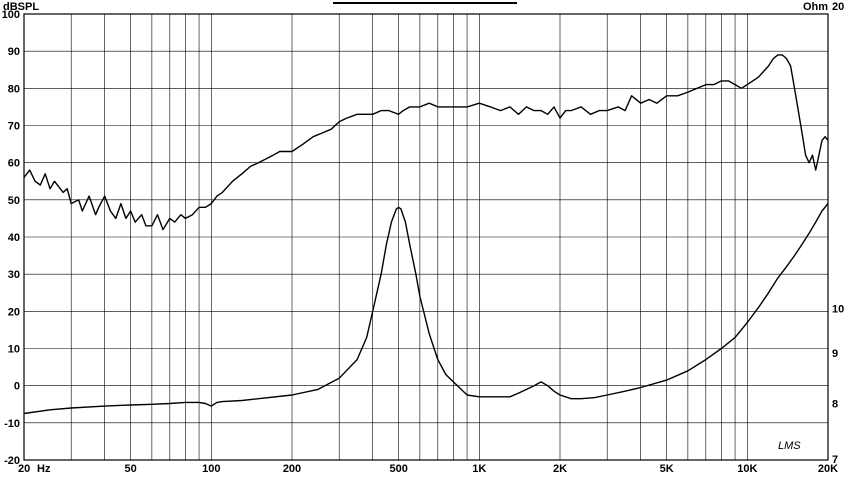 The height and width of the screenshot is (479, 848). I want to click on y-right-tick-label: 8, so click(835, 404).